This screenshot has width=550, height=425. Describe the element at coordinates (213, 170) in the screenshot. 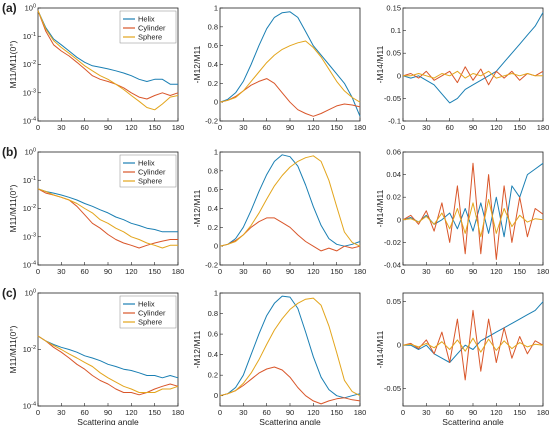

I see `y-tick-label: 0.8` at that location.